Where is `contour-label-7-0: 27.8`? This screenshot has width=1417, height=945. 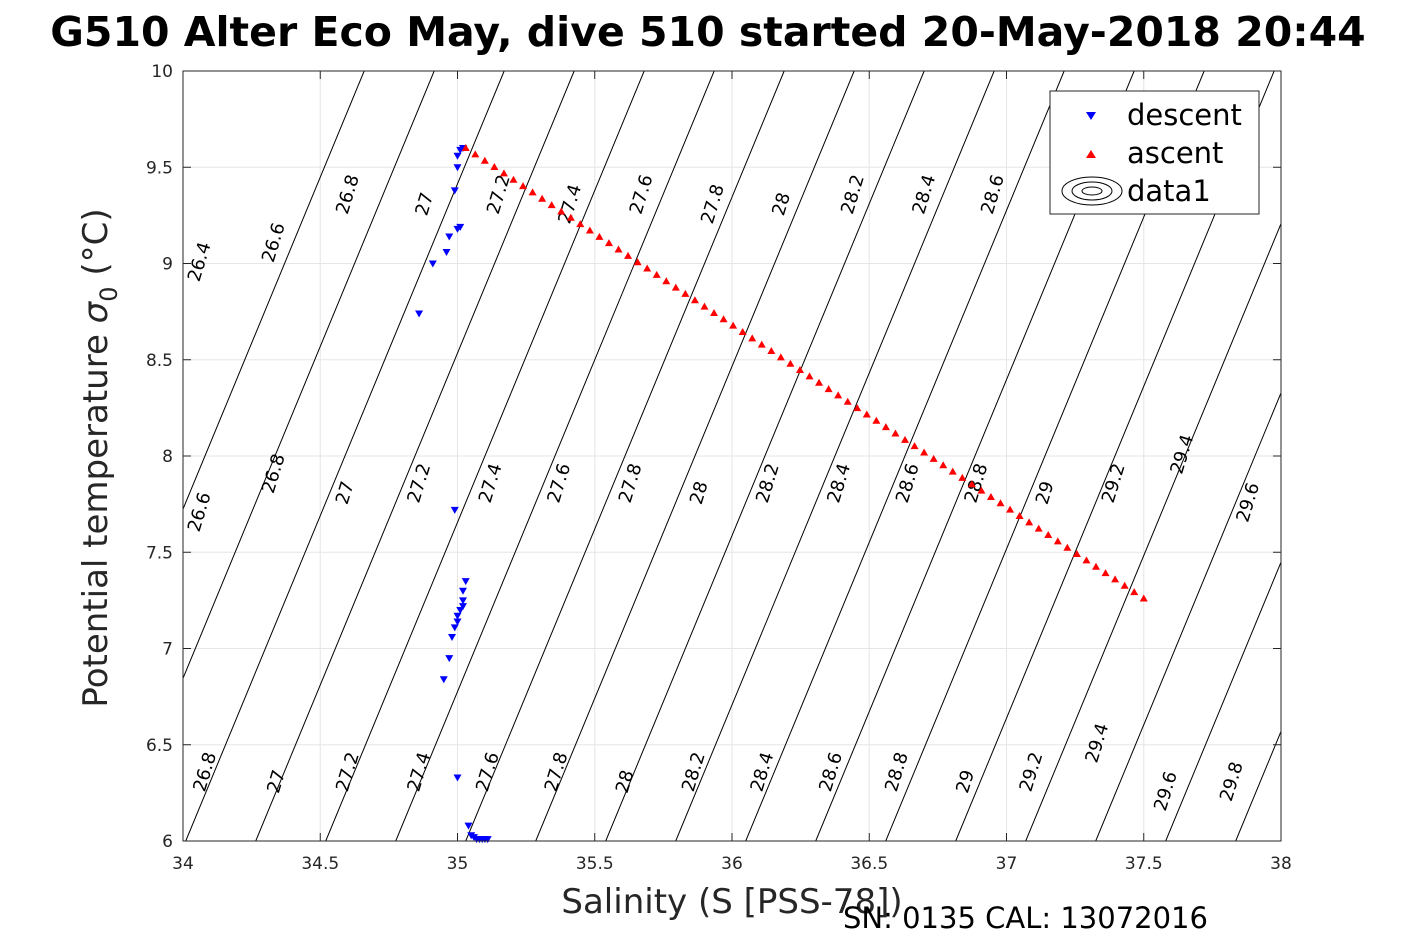 contour-label-7-0: 27.8 is located at coordinates (713, 204).